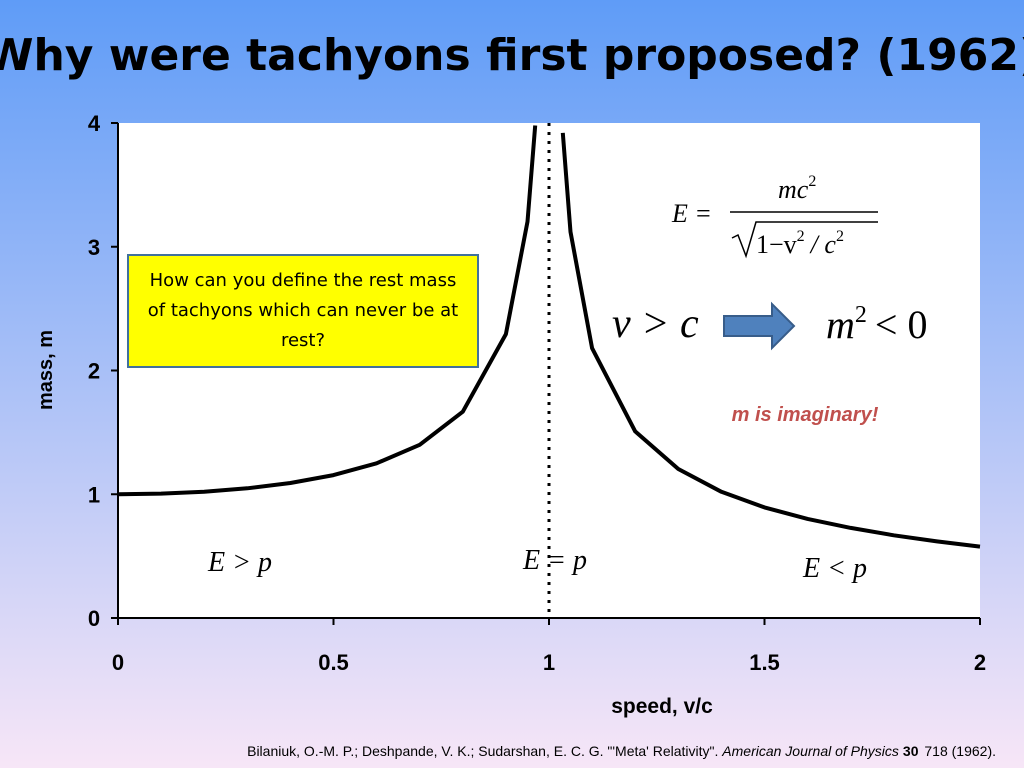 This screenshot has height=768, width=1024. What do you see at coordinates (911, 751) in the screenshot?
I see `citation-volume: 30` at bounding box center [911, 751].